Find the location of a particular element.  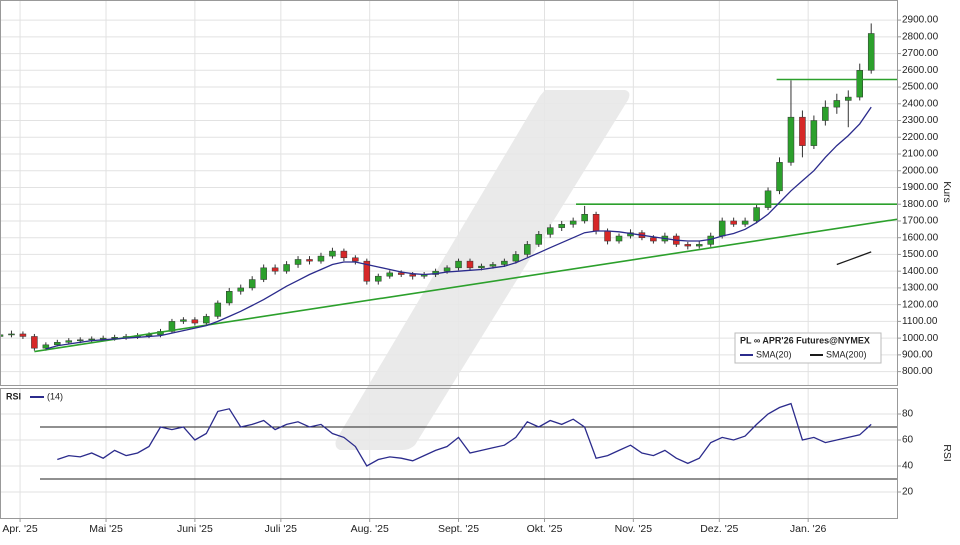

y-tick-label: 40 is located at coordinates (908, 466).